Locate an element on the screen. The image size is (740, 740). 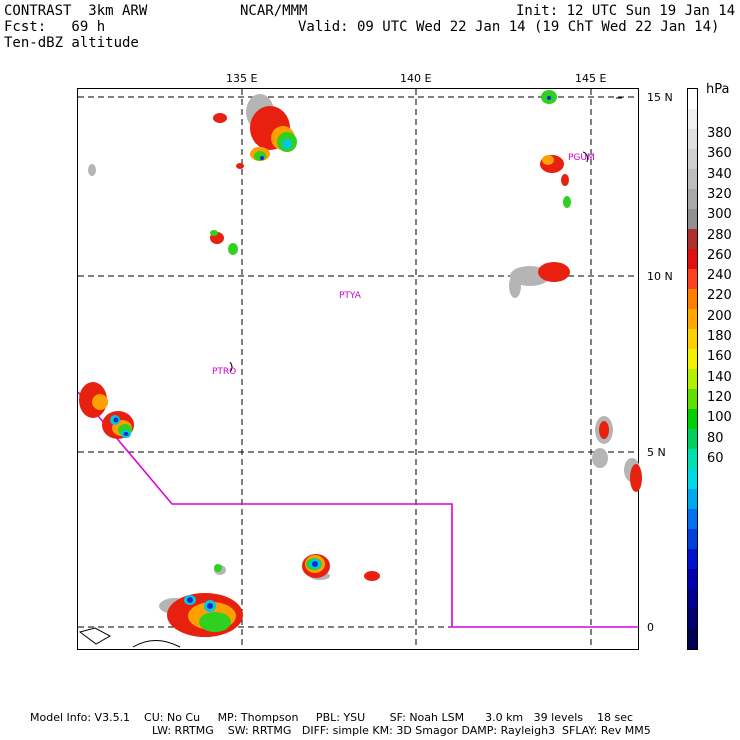
station-pgum: PGUM is located at coordinates (581, 158).